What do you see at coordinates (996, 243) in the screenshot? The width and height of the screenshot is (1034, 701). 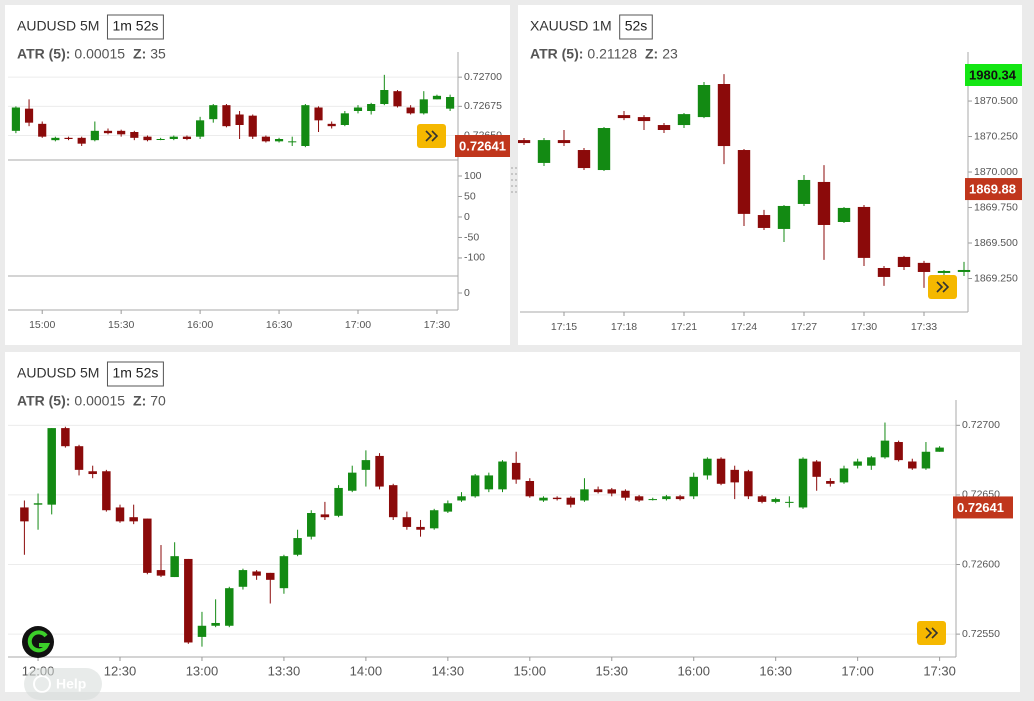 I see `y-tick-label: 1869.500` at bounding box center [996, 243].